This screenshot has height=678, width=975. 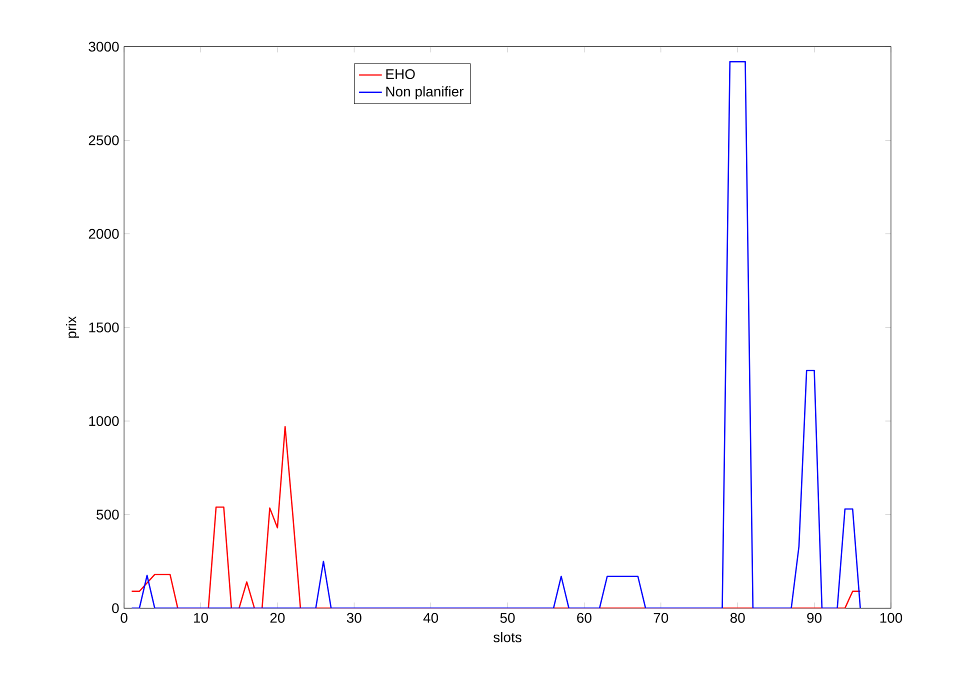 I want to click on x-tick-label: 70, so click(x=661, y=617).